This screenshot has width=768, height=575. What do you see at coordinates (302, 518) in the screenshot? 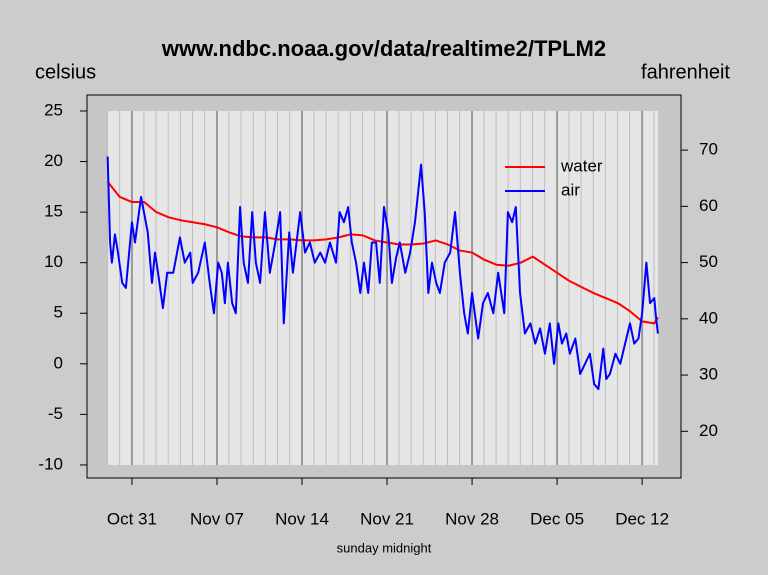
I see `x-tick-label: Nov 14` at bounding box center [302, 518].